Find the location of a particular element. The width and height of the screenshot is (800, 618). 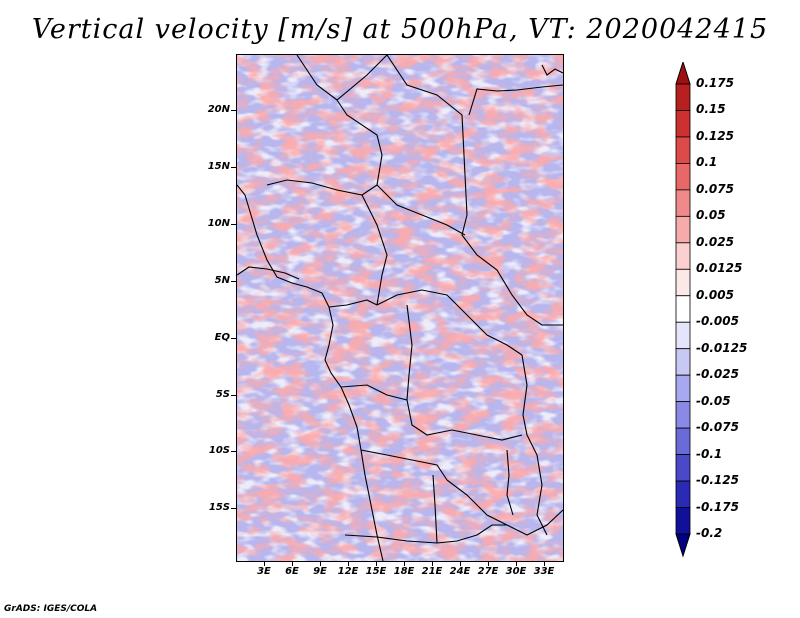

lon-label-18e: 18E is located at coordinates (404, 571).